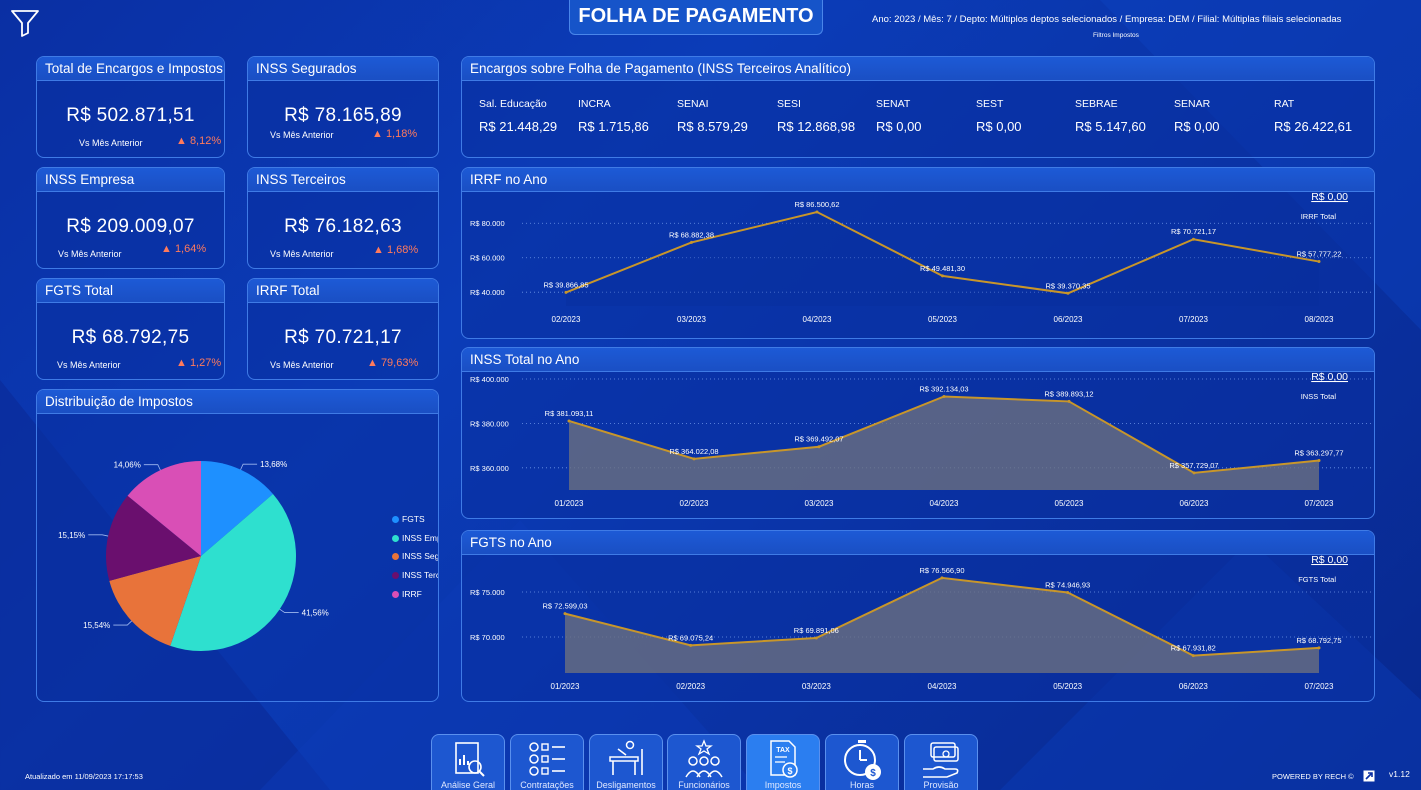  Describe the element at coordinates (130, 291) in the screenshot. I see `kpi-title: FGTS Total` at that location.